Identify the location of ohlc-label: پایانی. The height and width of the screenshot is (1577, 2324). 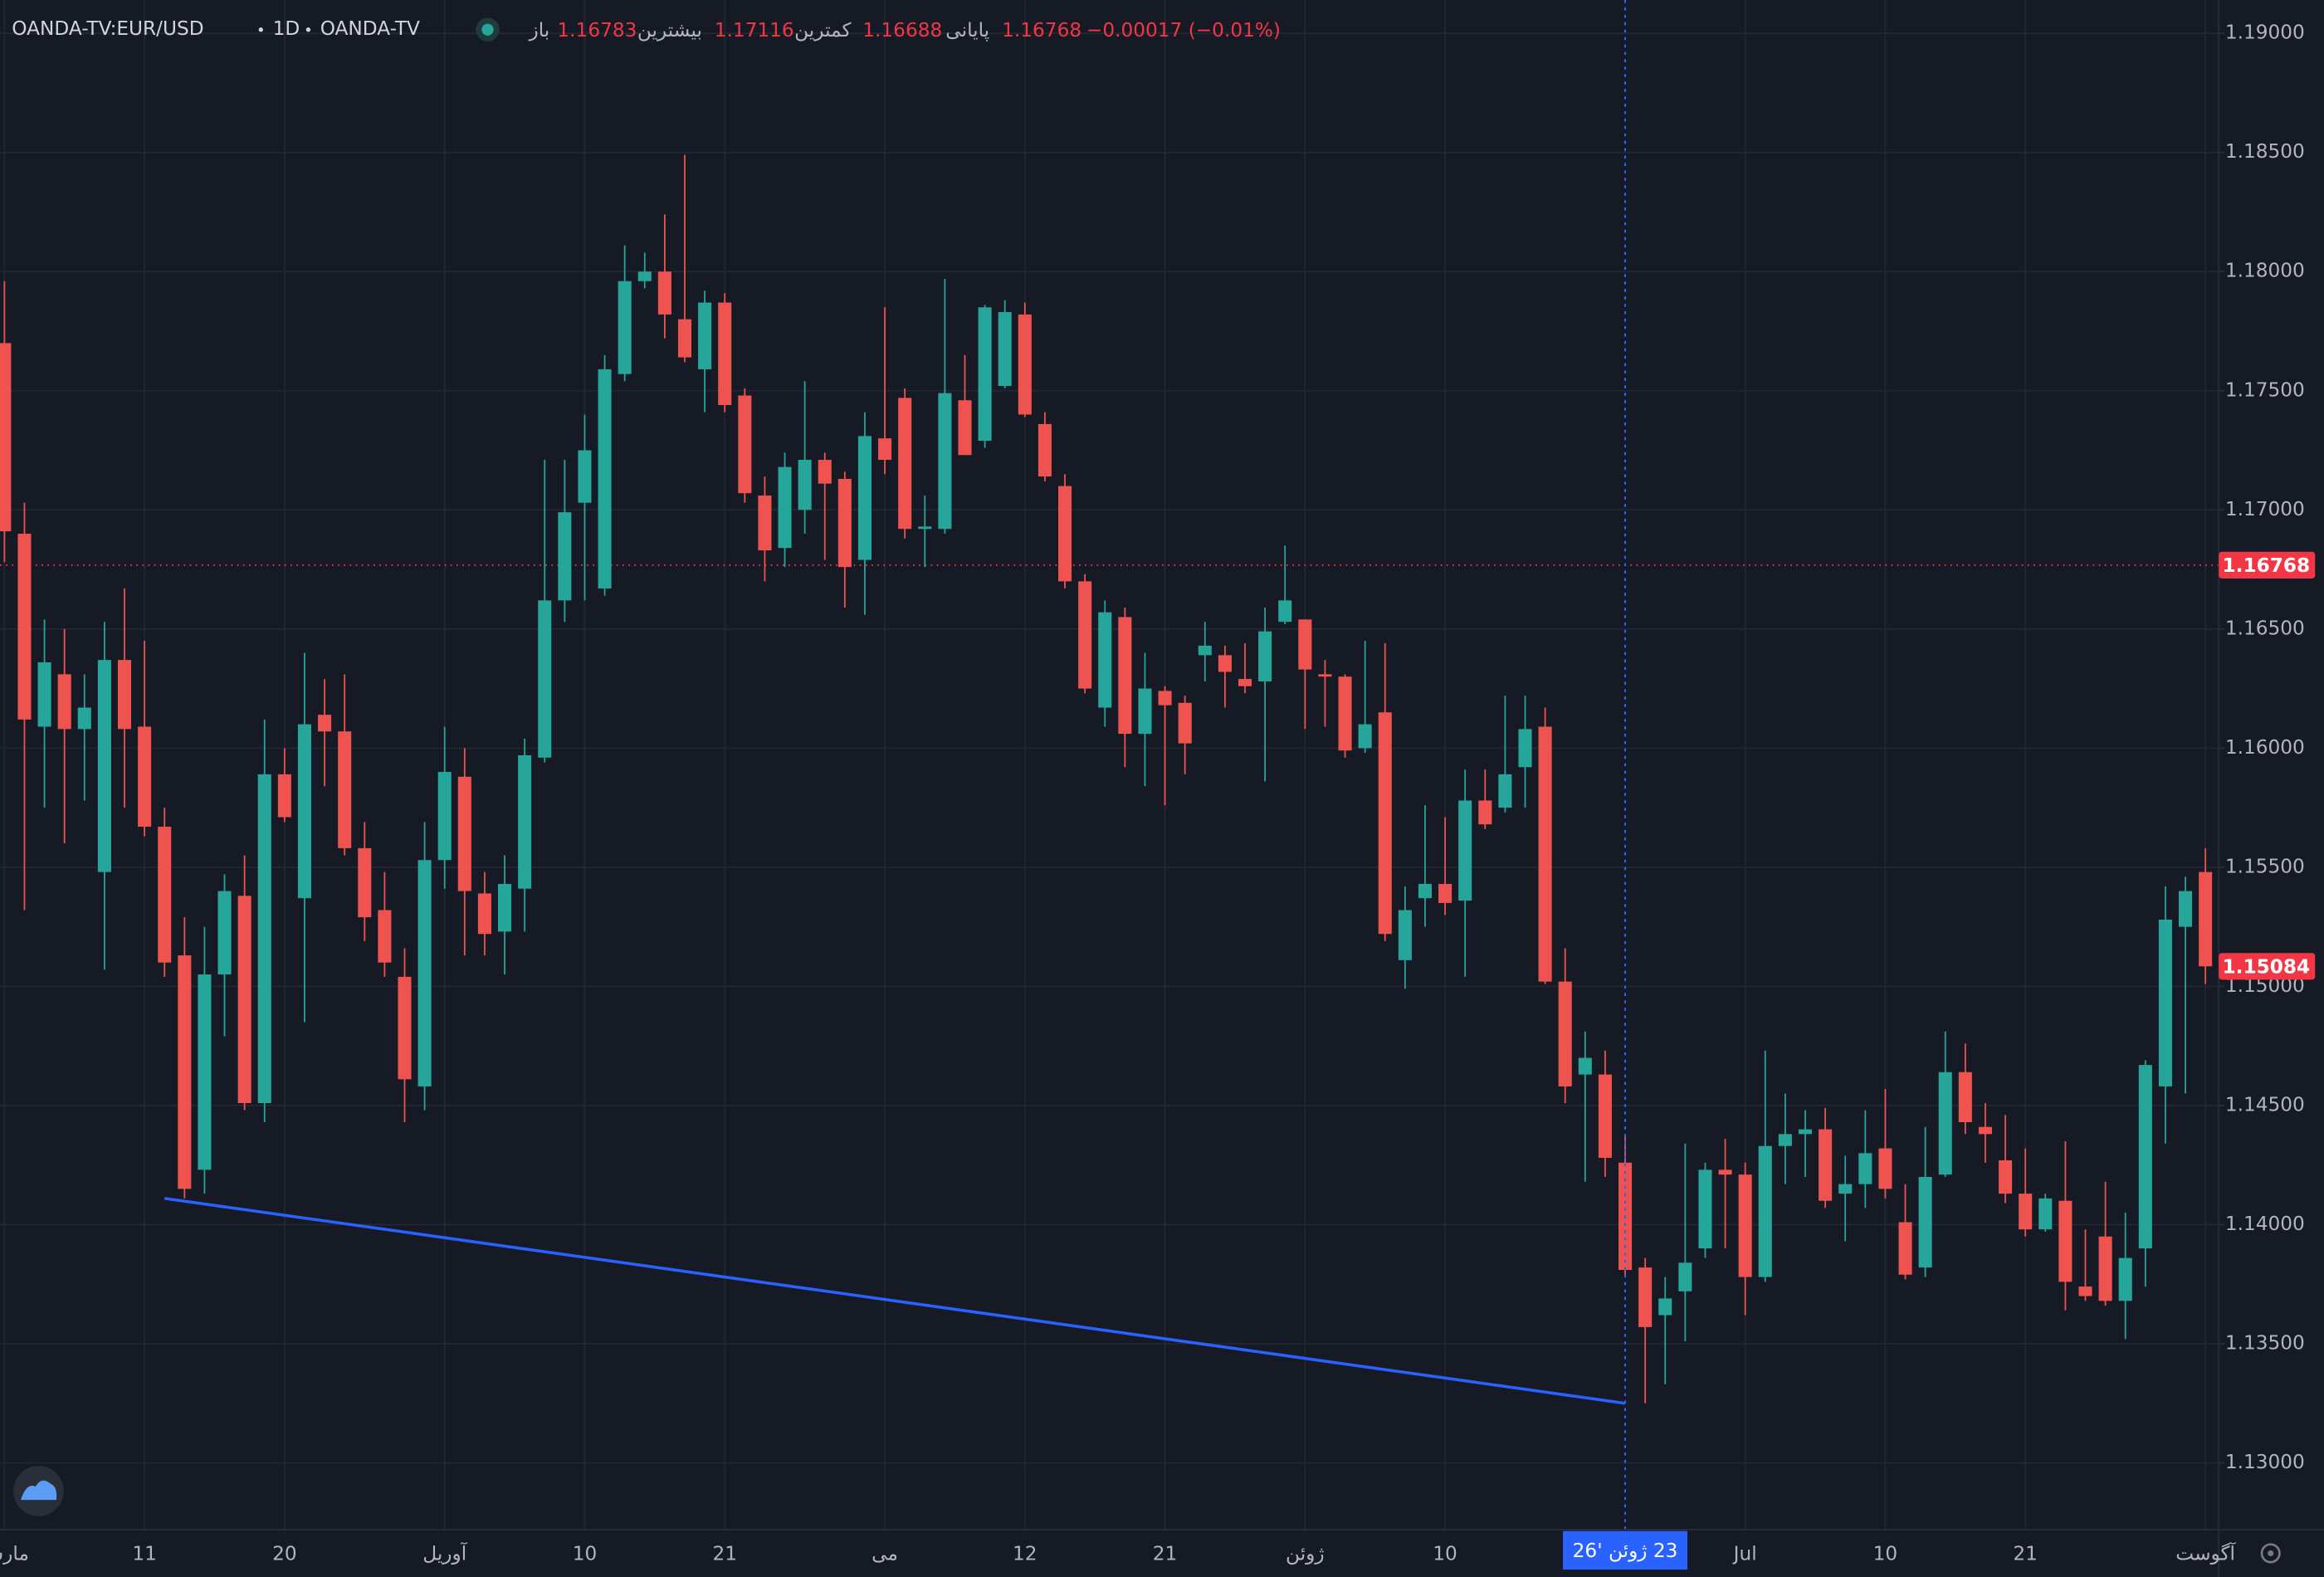
(967, 31).